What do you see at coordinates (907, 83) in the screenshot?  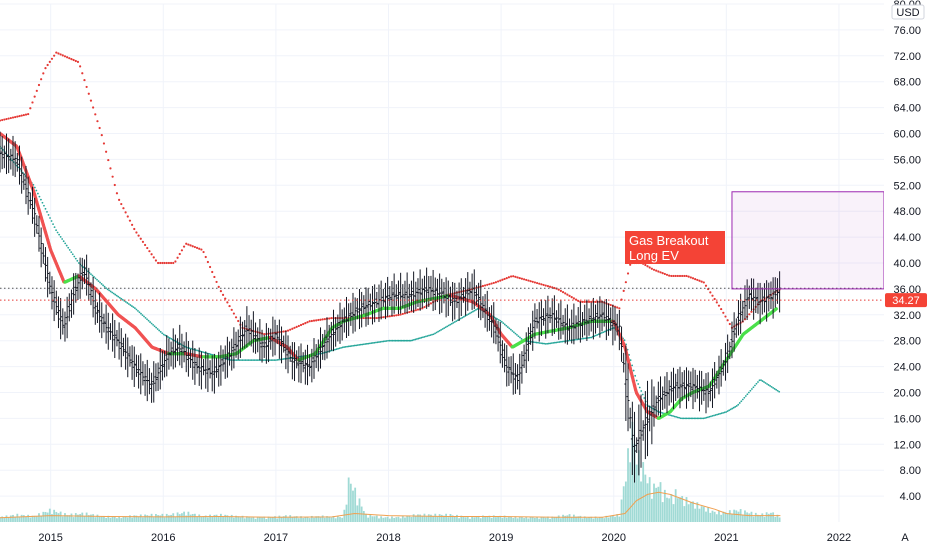 I see `y-tick-label: 68.00` at bounding box center [907, 83].